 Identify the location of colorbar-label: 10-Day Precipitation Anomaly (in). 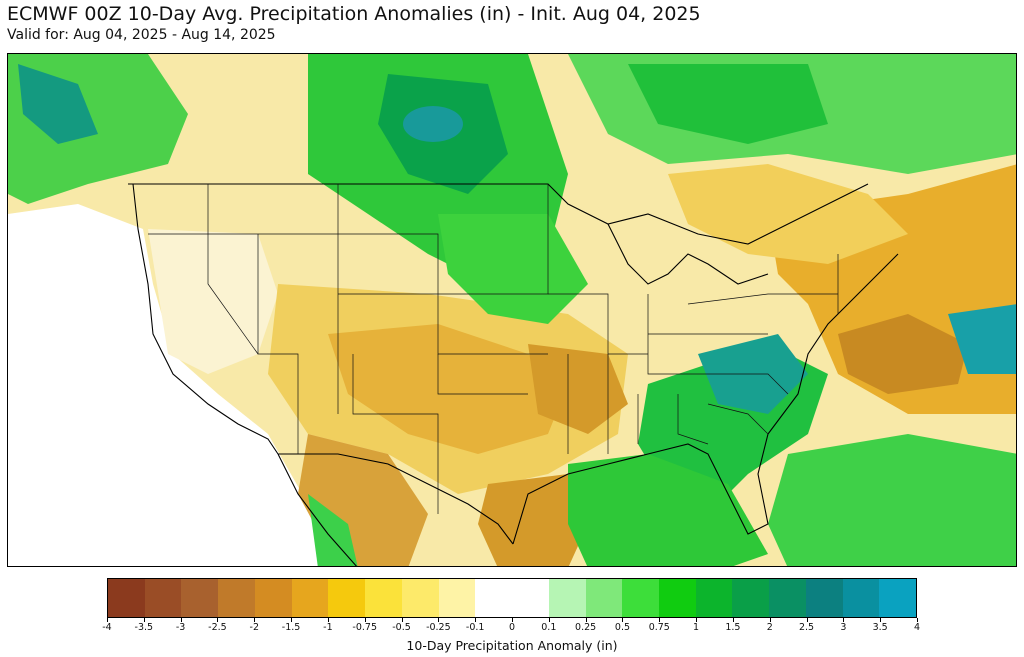
(512, 645).